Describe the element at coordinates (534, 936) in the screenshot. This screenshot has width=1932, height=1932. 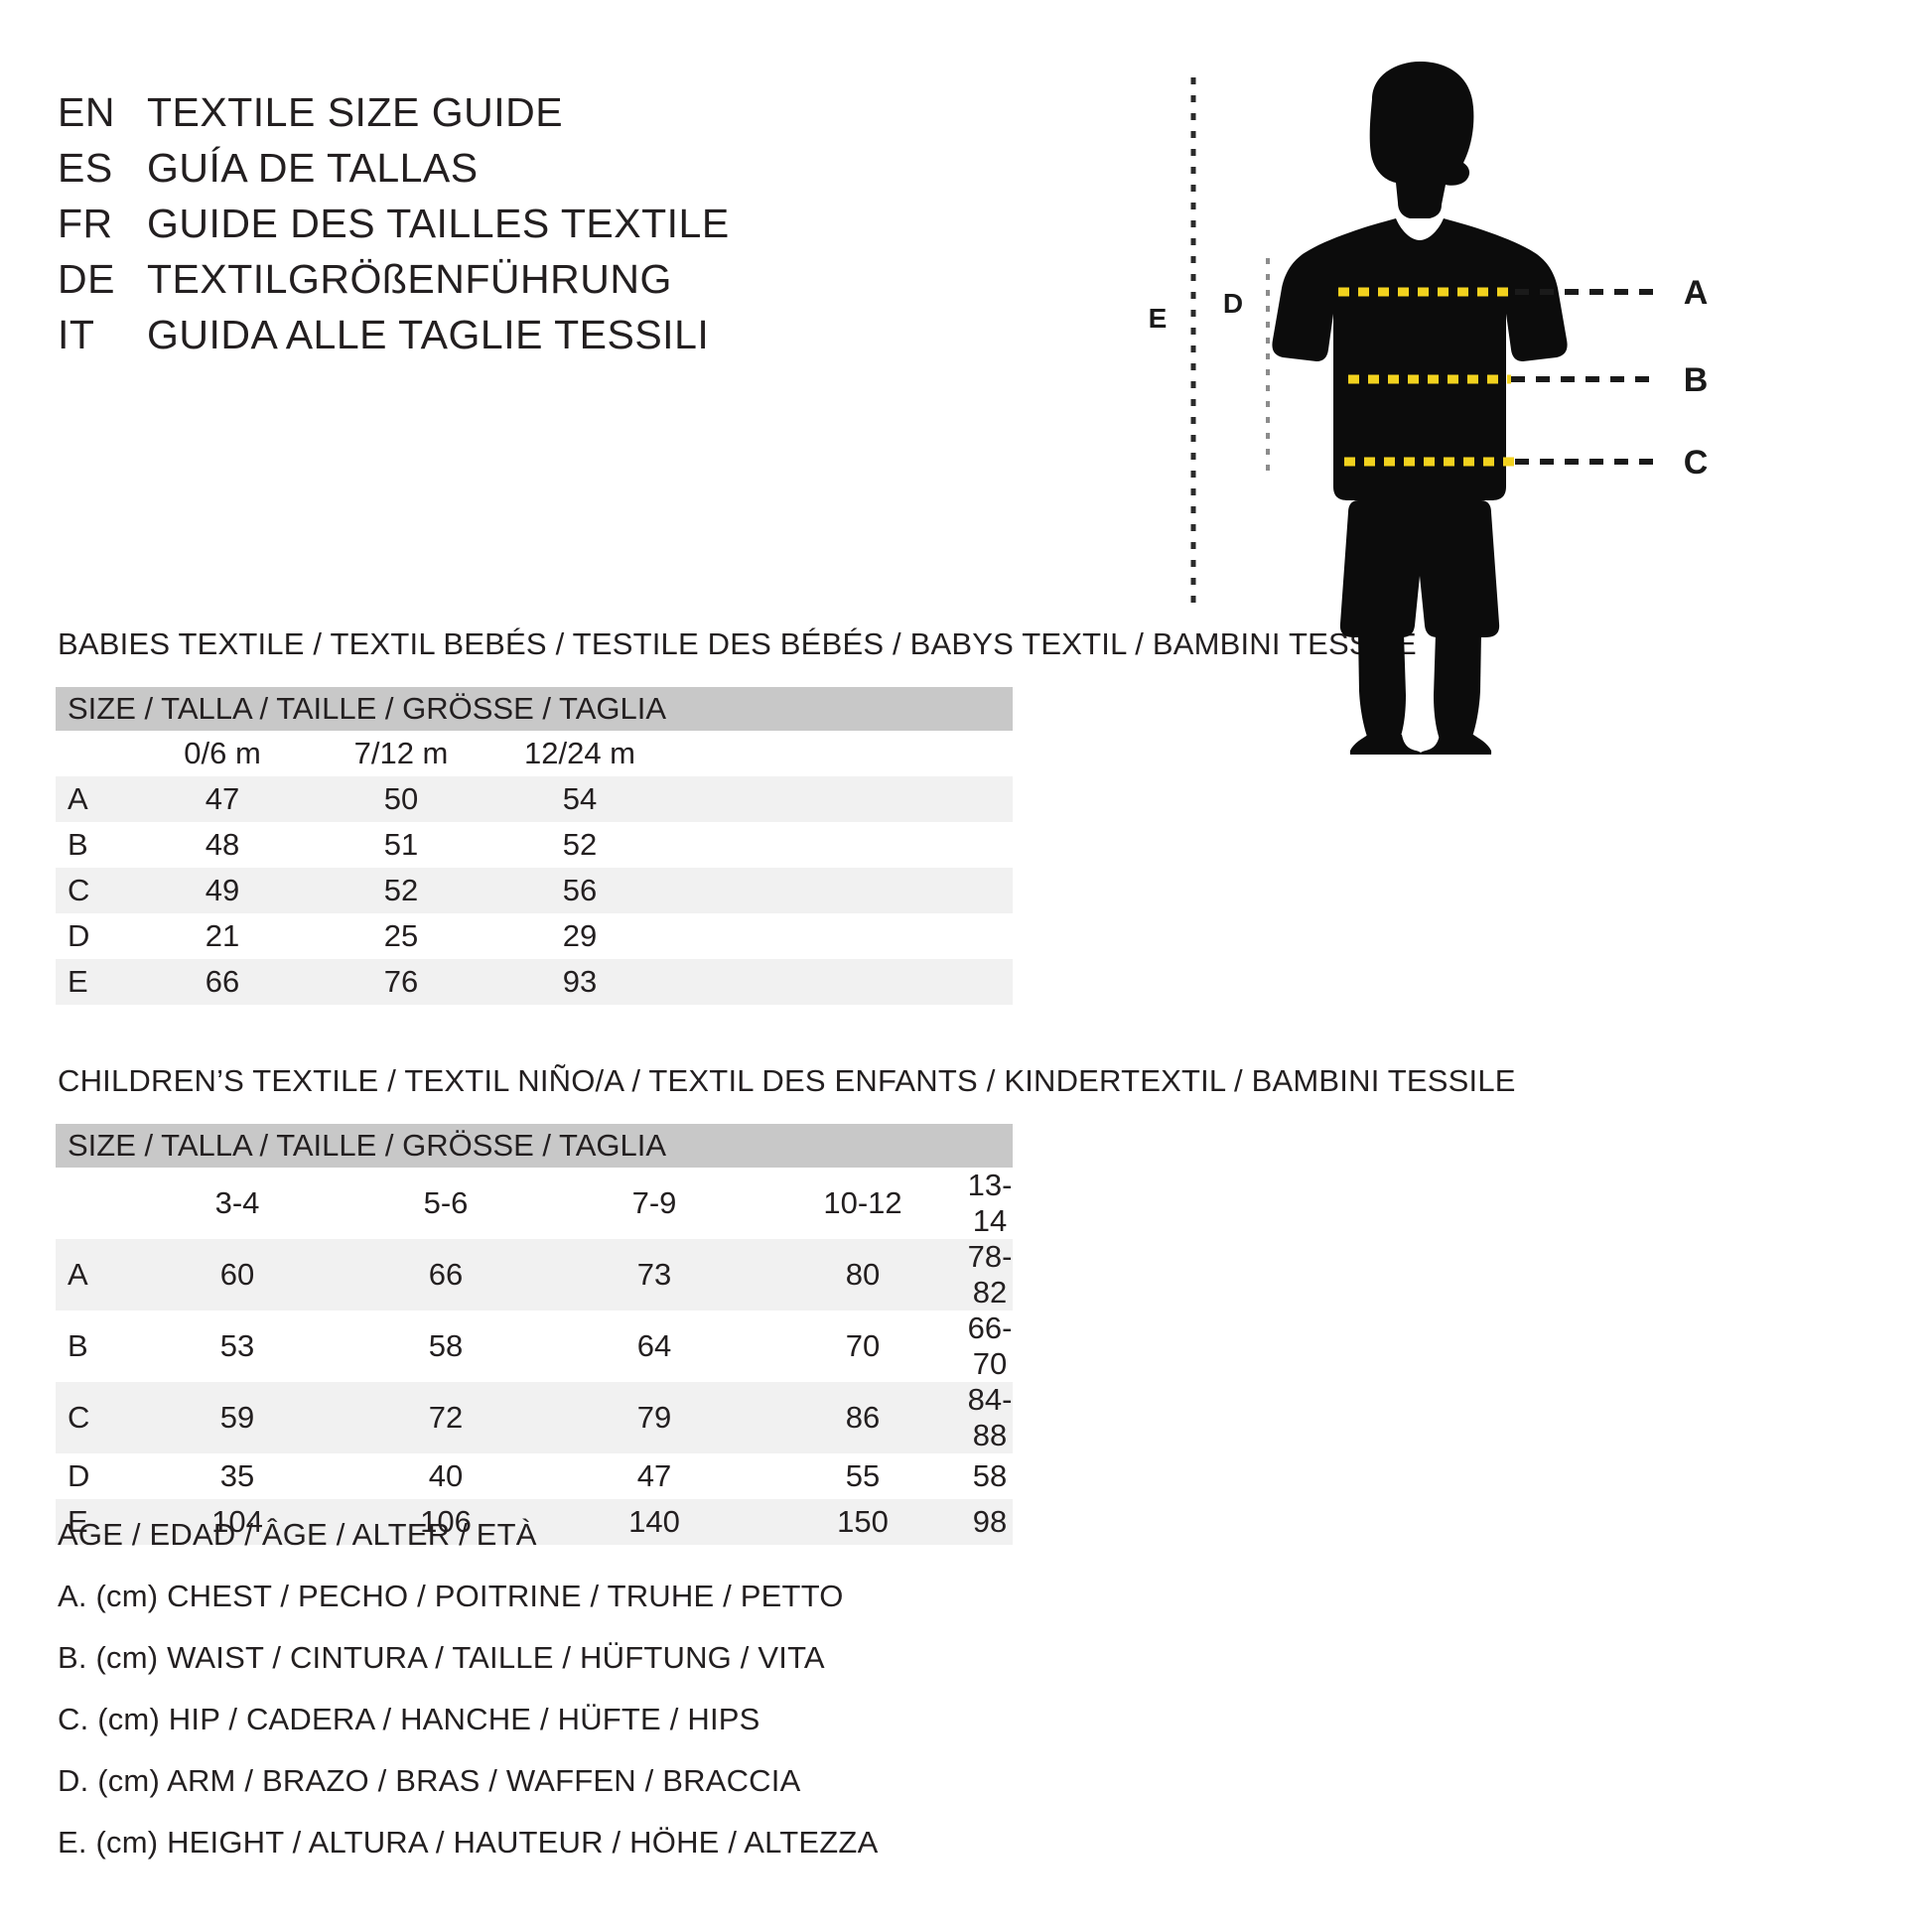
I see `table-row: D 21 25 29` at that location.